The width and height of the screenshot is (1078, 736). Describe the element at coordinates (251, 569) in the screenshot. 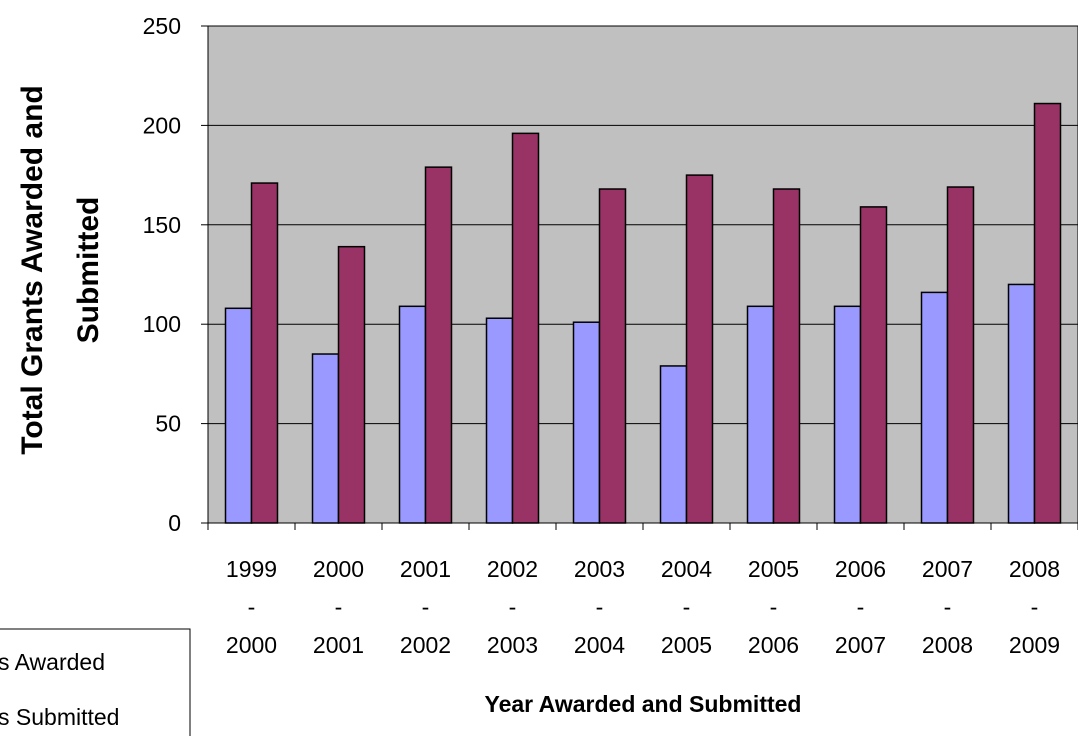

I see `x-tick-label-top: 1999` at that location.